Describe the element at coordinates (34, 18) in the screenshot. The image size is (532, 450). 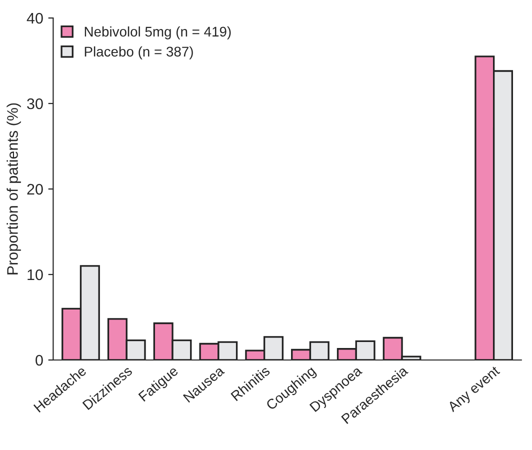
I see `y-tick-label: 40` at that location.